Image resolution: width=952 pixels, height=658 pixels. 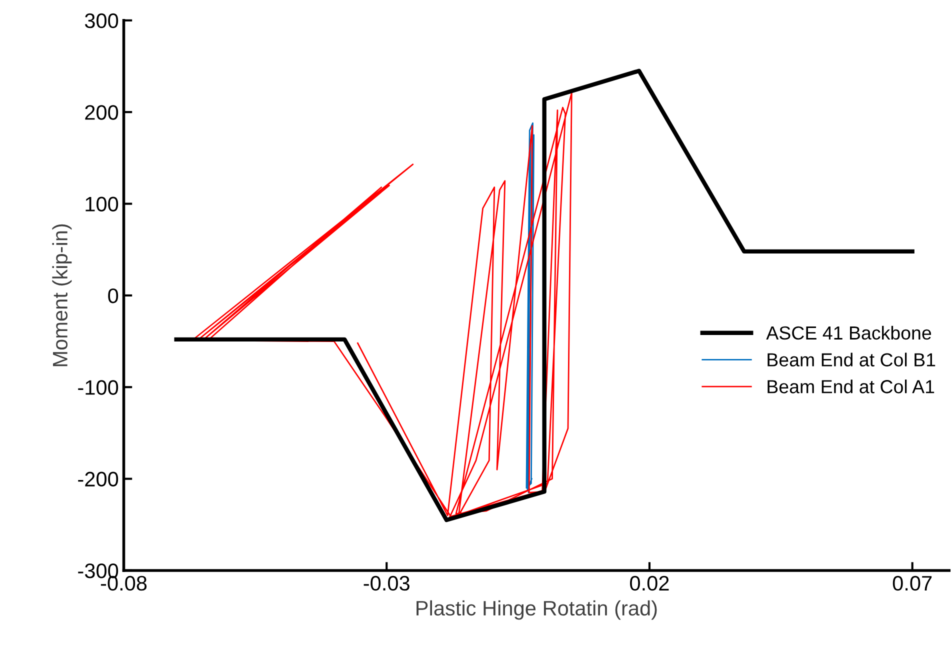 I want to click on x-tick-label: 0.02, so click(x=649, y=583).